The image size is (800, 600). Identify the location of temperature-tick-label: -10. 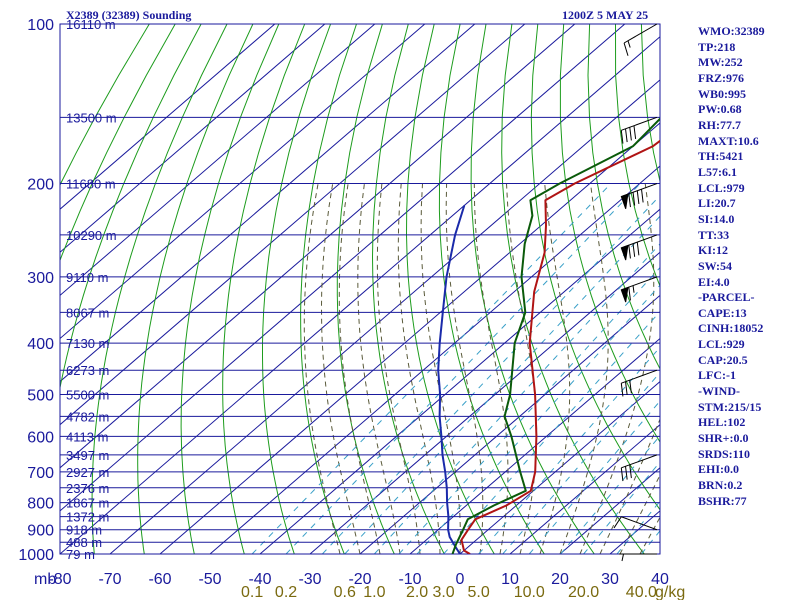
(409, 579).